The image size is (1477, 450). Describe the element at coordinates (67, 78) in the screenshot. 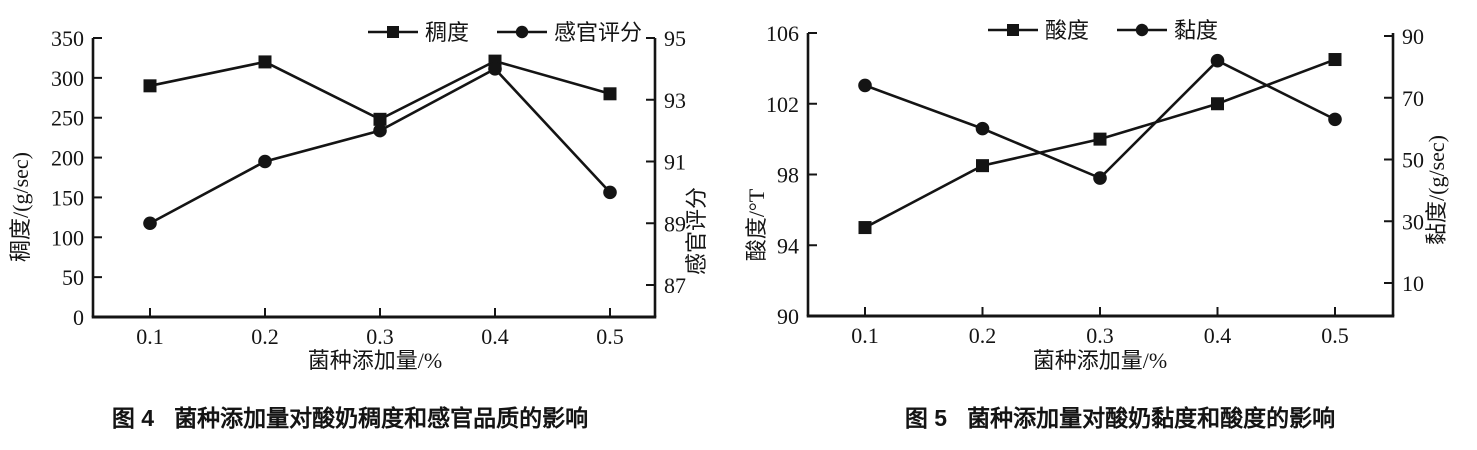

I see `left-y-tick-label: 300` at that location.